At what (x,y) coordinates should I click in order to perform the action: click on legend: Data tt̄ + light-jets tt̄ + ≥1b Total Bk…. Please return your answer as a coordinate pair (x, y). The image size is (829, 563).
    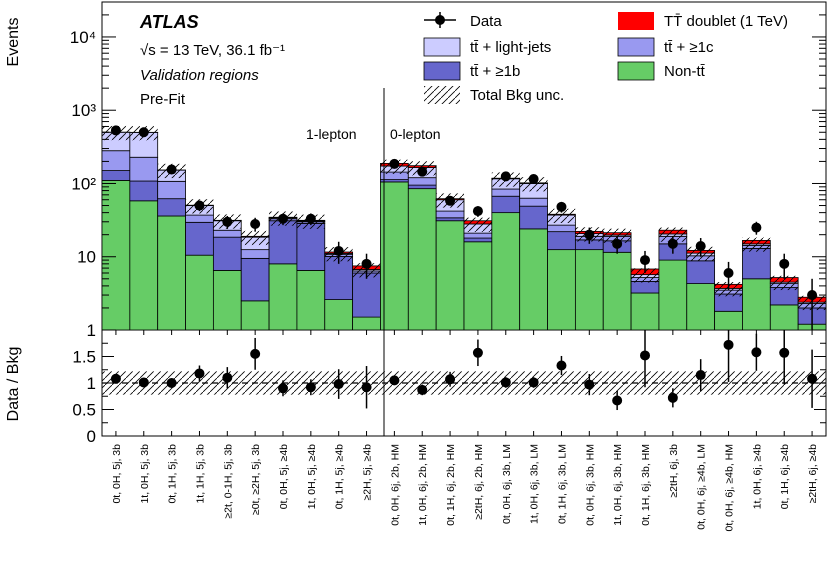
    Looking at the image, I should click on (605, 58).